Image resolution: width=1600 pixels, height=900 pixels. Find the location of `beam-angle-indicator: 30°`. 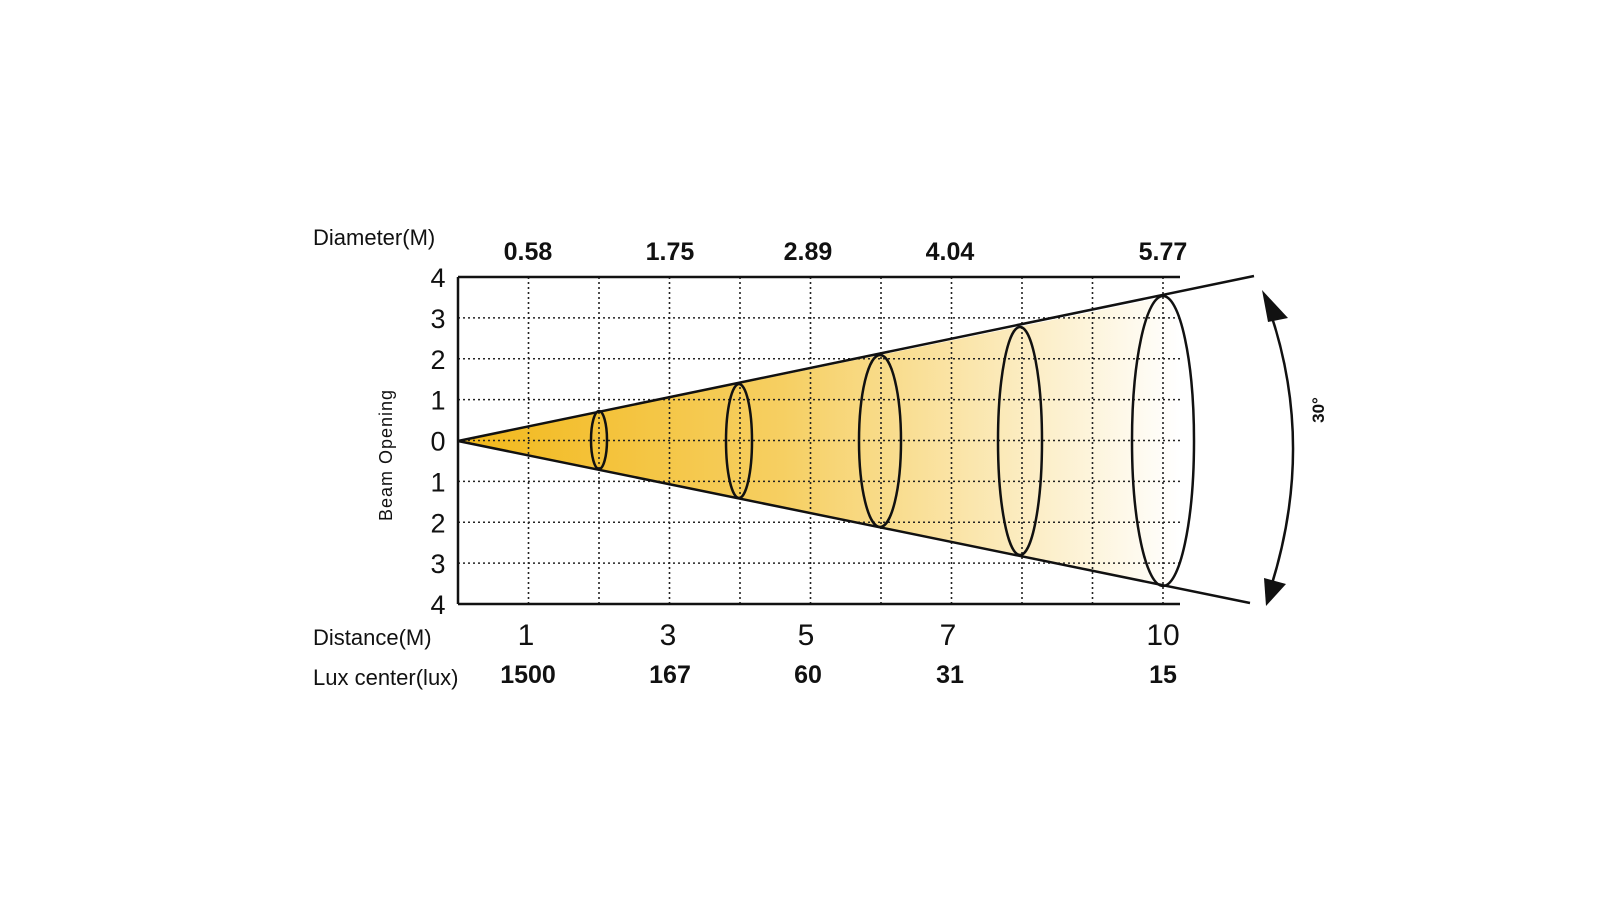

beam-angle-indicator: 30° is located at coordinates (1295, 448).